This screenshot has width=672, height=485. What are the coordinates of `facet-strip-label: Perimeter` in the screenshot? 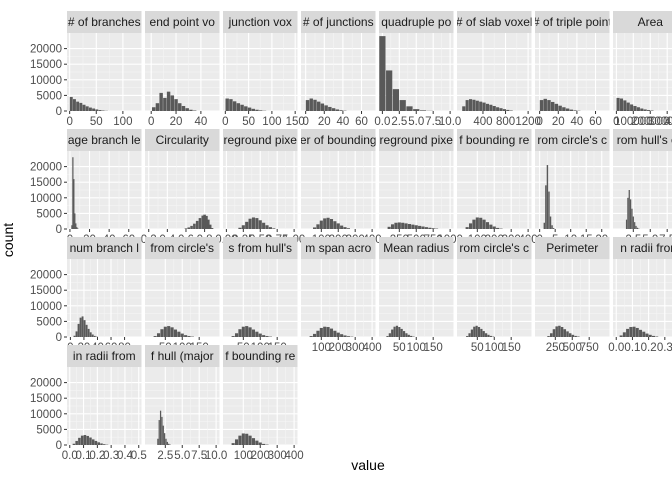 It's located at (572, 248).